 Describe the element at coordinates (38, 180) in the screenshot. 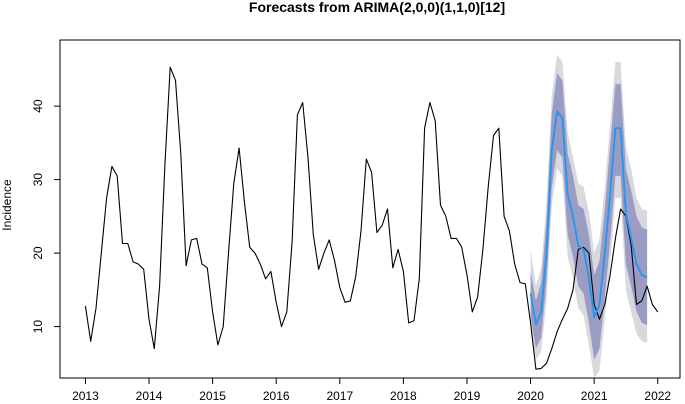

I see `y-tick-label: 30` at that location.